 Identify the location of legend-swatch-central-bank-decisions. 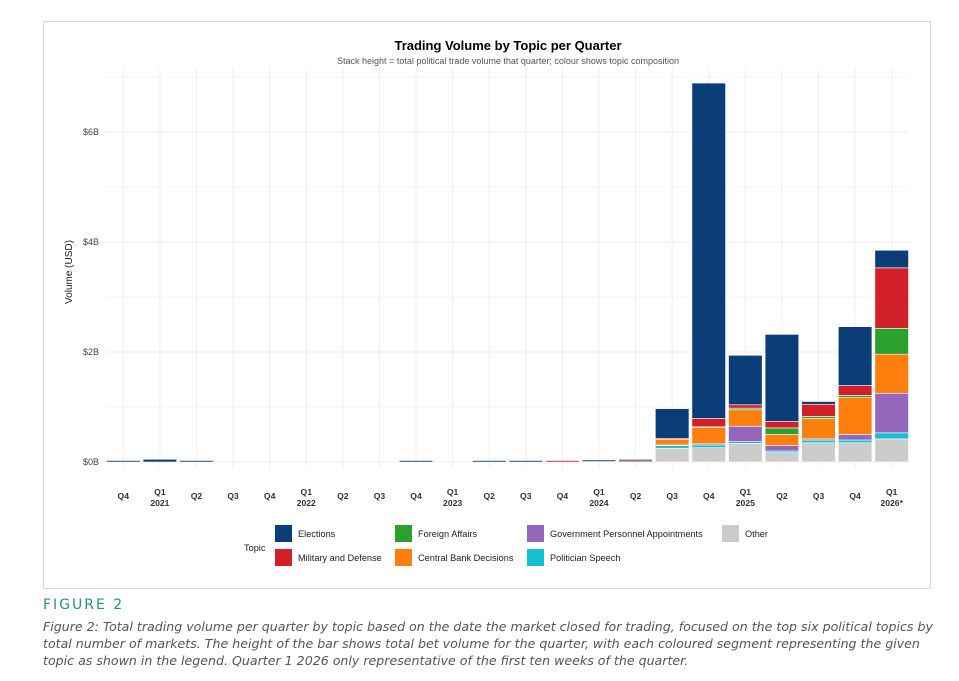
(403, 557).